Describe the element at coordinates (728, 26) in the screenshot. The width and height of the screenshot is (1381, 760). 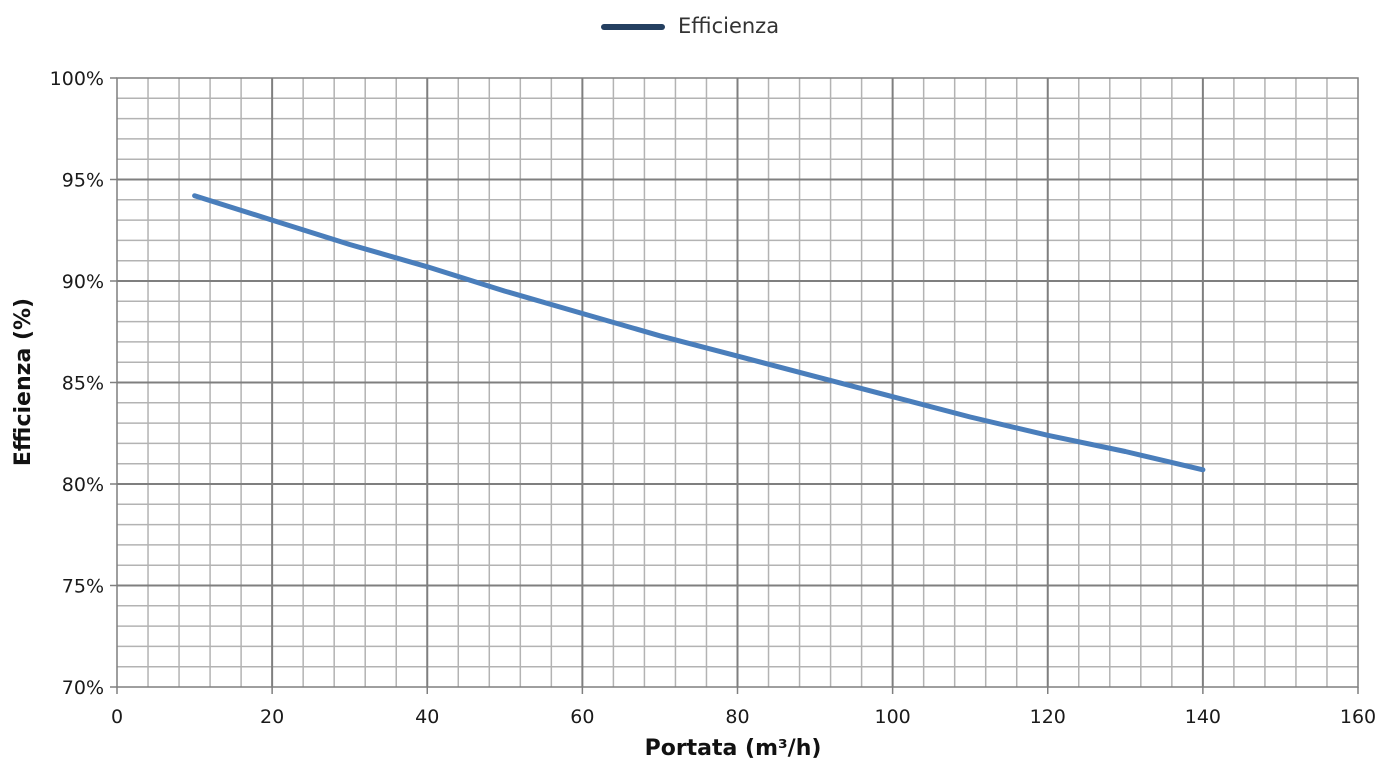
I see `legend-label-efficienza: Efficienza` at that location.